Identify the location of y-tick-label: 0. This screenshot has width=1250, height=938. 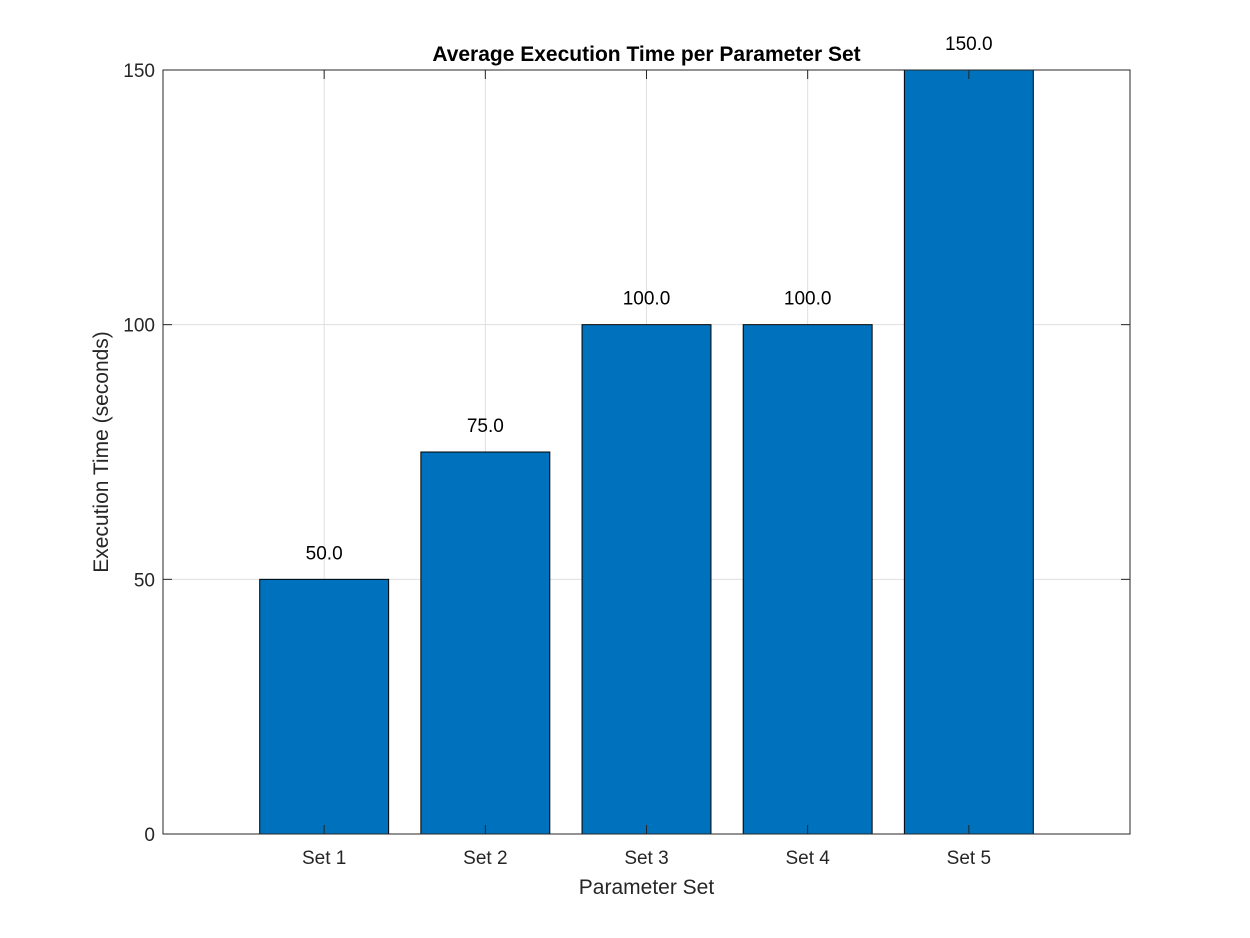
(149, 835).